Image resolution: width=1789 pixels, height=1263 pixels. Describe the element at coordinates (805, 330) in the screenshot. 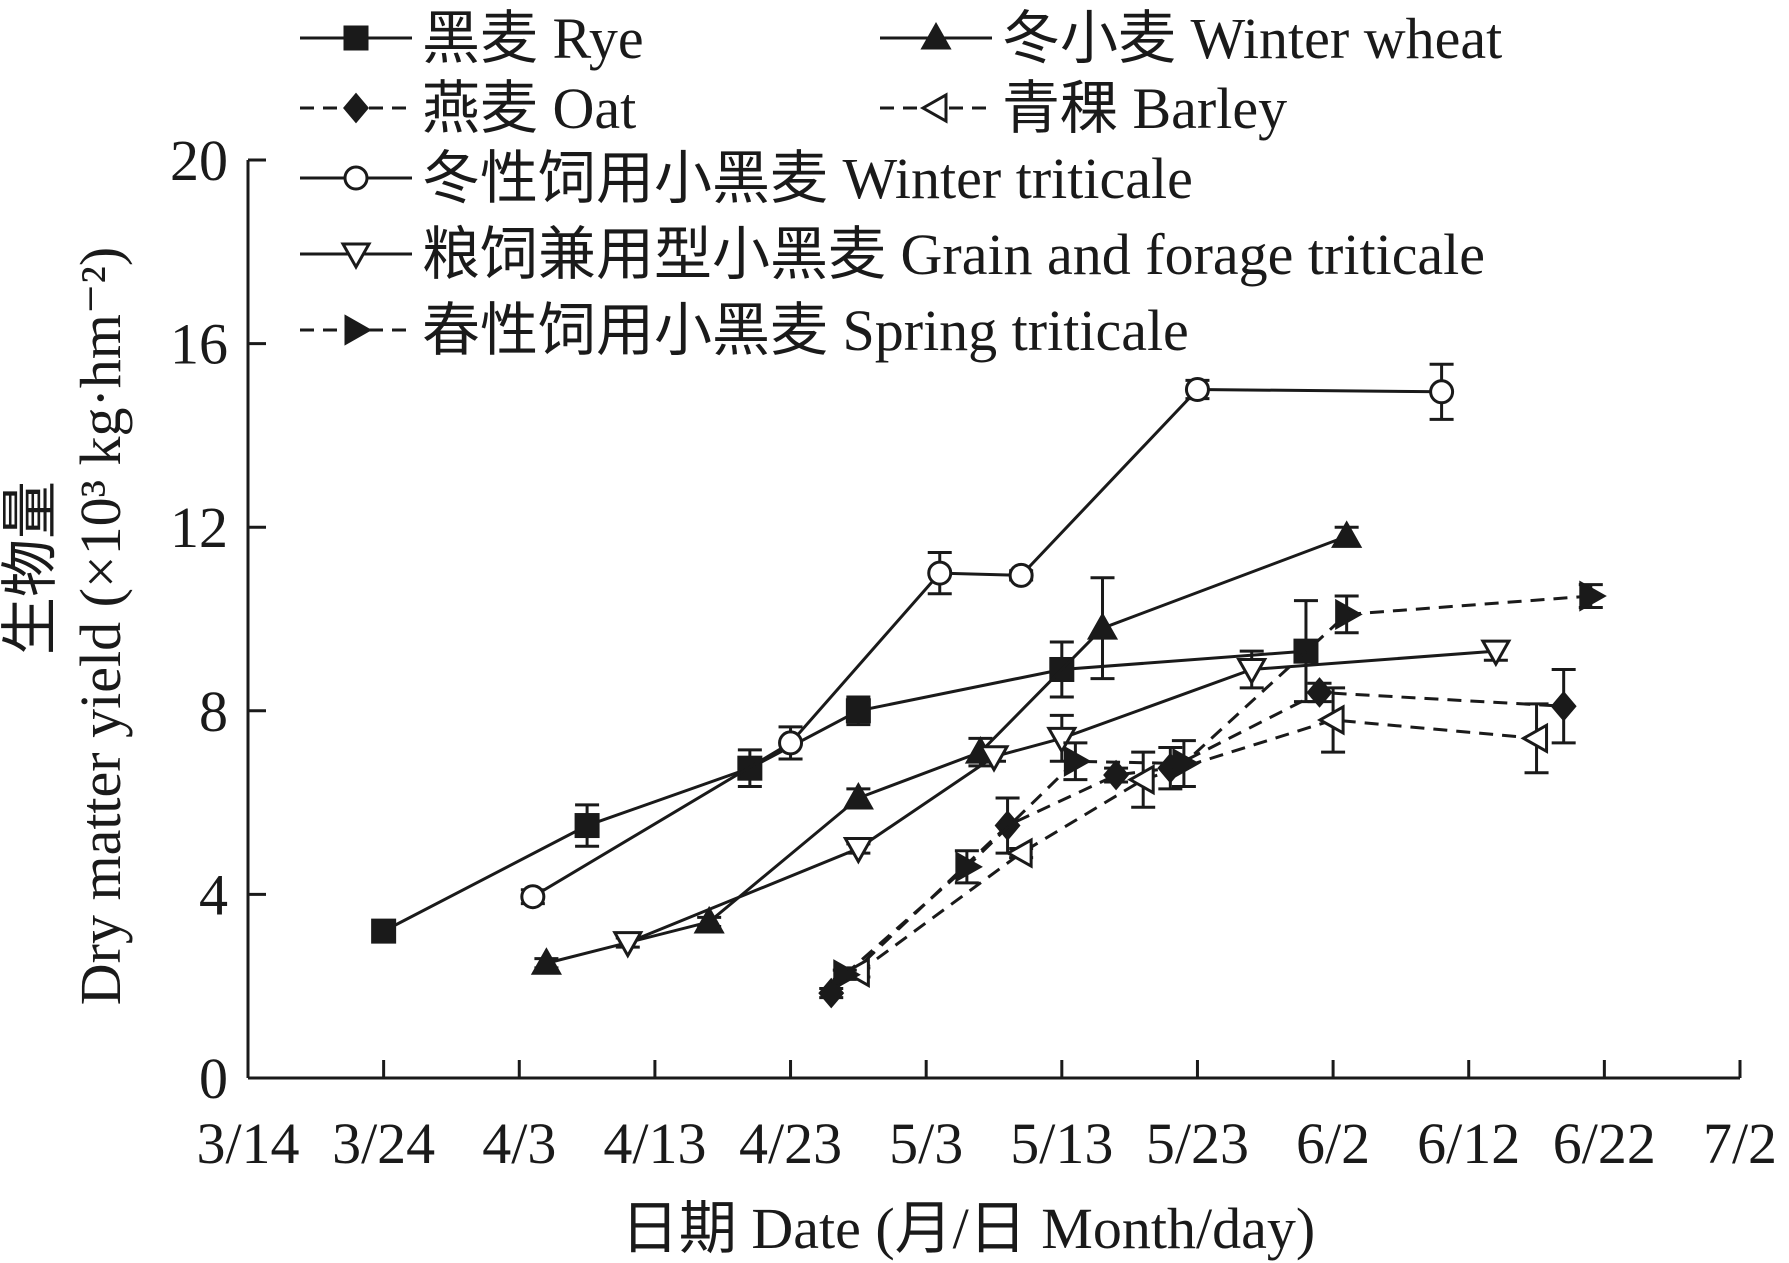

I see `legend-label: 春性饲用小黑麦 Spring triticale` at that location.